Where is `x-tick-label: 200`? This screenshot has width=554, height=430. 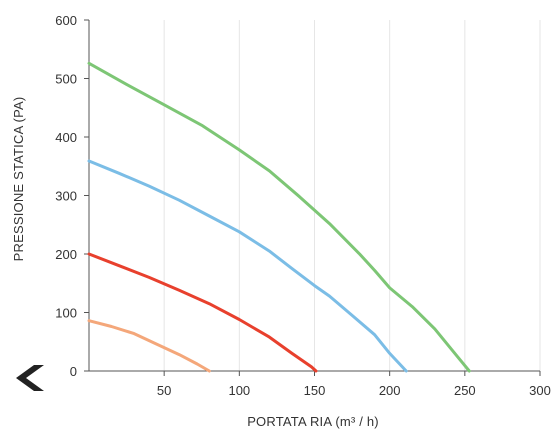 x-tick-label: 200 is located at coordinates (390, 390).